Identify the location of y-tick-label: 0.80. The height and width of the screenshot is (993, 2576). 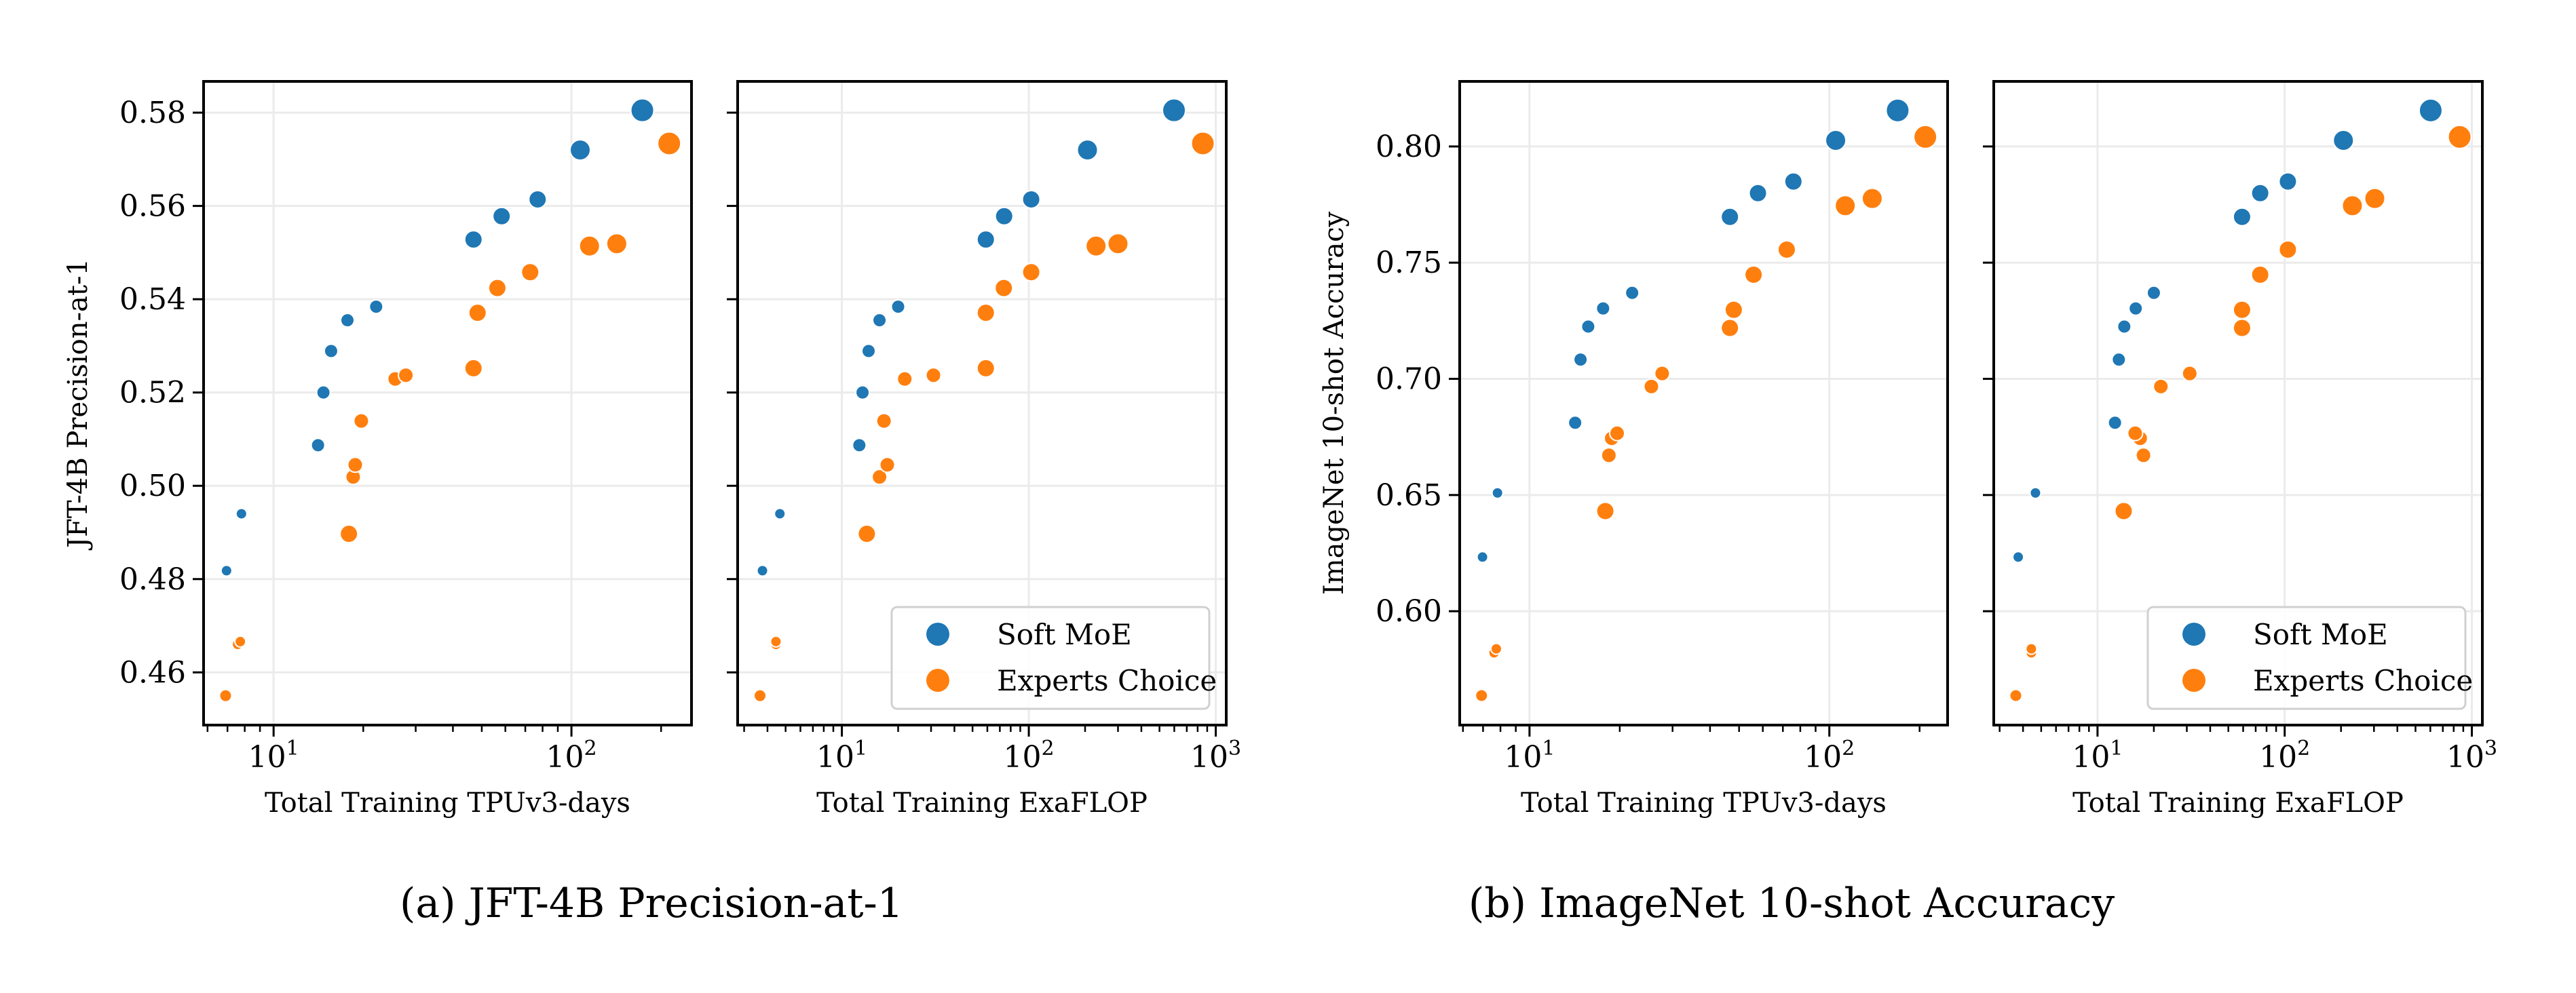
(1409, 147).